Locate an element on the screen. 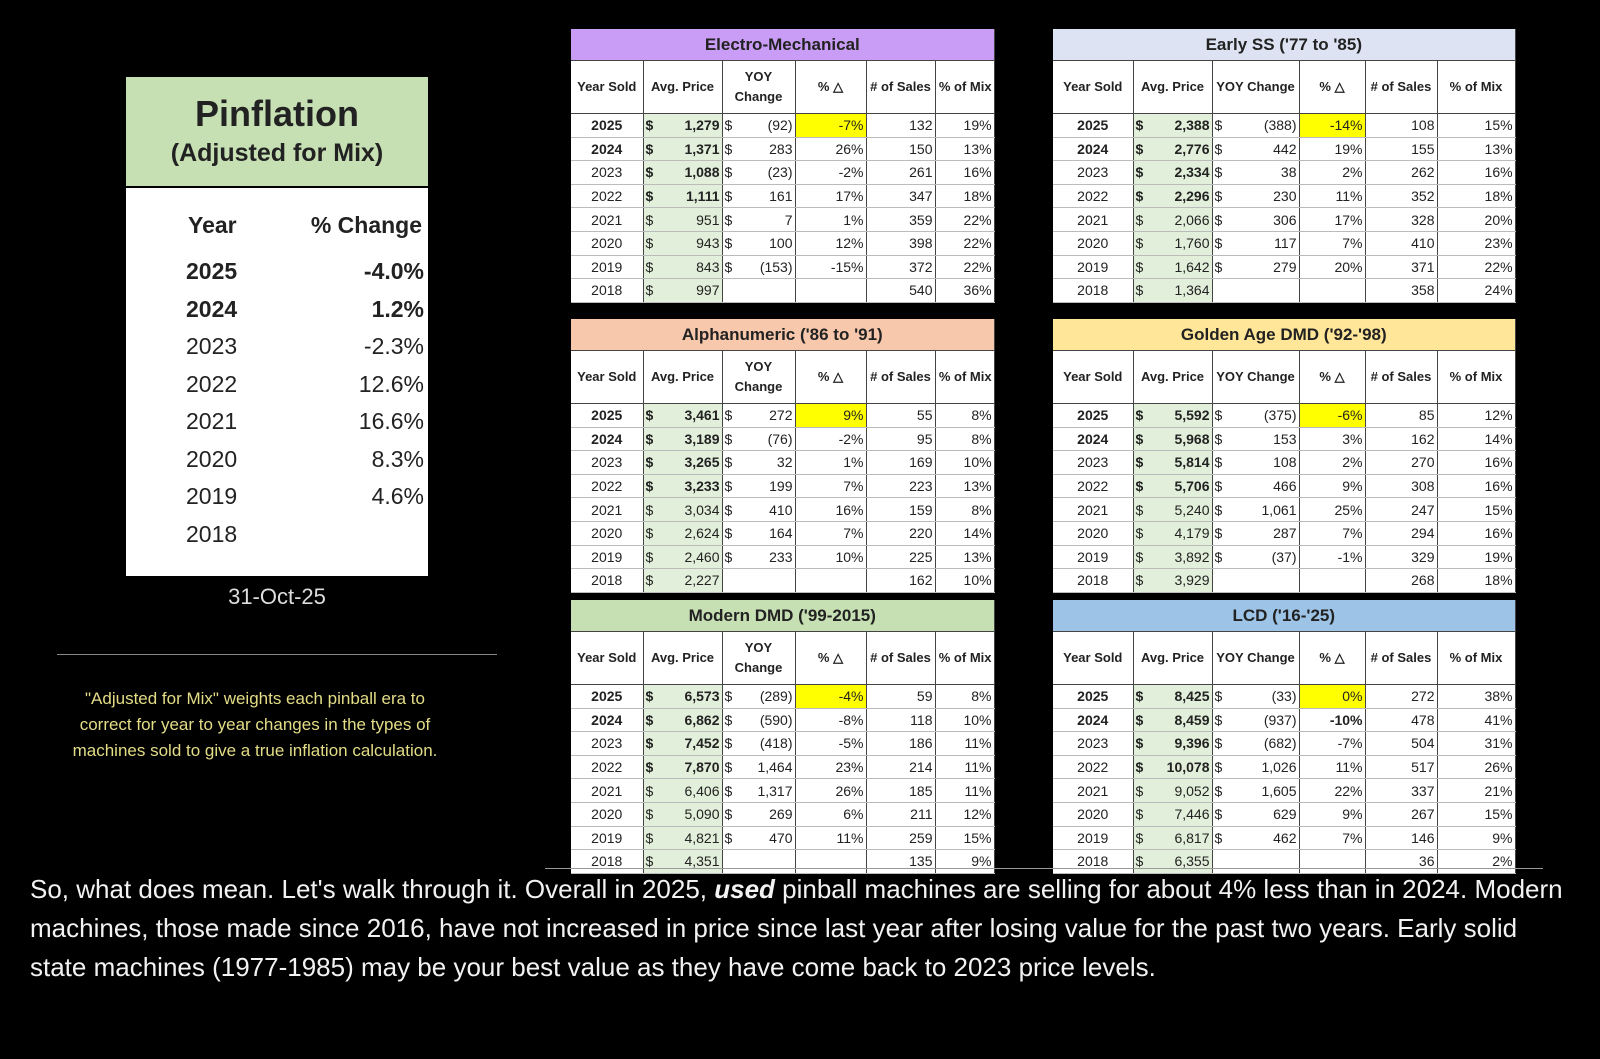  pinflation-subtitle: (Adjusted for Mix) is located at coordinates (277, 153).